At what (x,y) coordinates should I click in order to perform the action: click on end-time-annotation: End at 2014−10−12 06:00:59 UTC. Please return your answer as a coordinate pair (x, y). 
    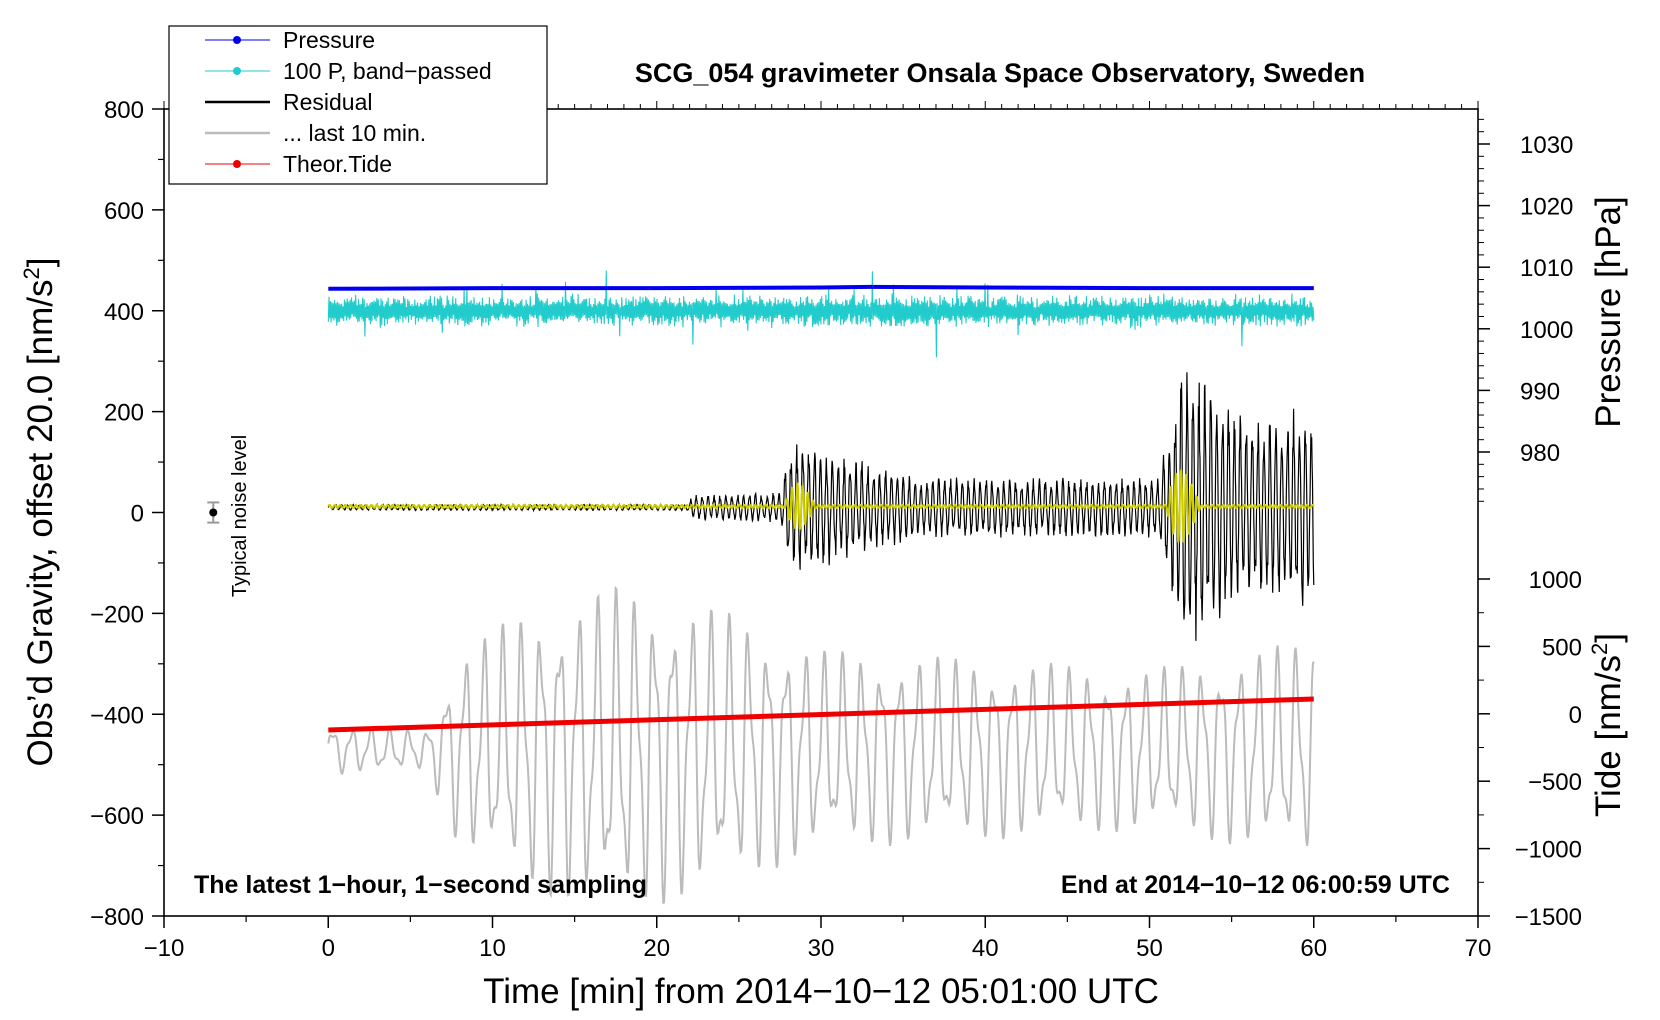
    Looking at the image, I should click on (1255, 885).